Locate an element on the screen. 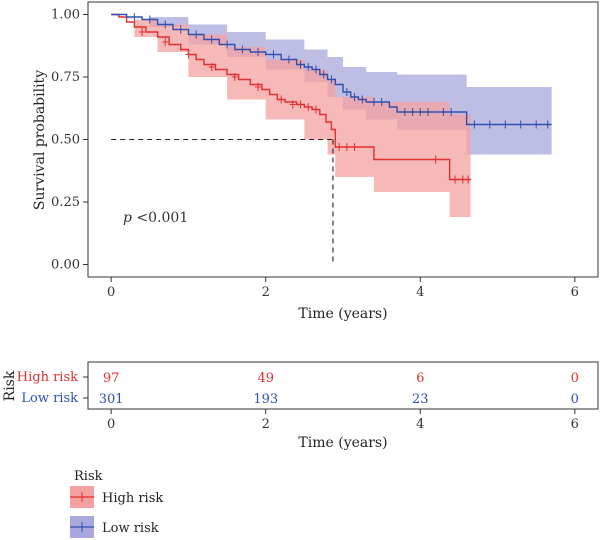 Image resolution: width=600 pixels, height=540 pixels. y-tick-label: 1.00 is located at coordinates (65, 15).